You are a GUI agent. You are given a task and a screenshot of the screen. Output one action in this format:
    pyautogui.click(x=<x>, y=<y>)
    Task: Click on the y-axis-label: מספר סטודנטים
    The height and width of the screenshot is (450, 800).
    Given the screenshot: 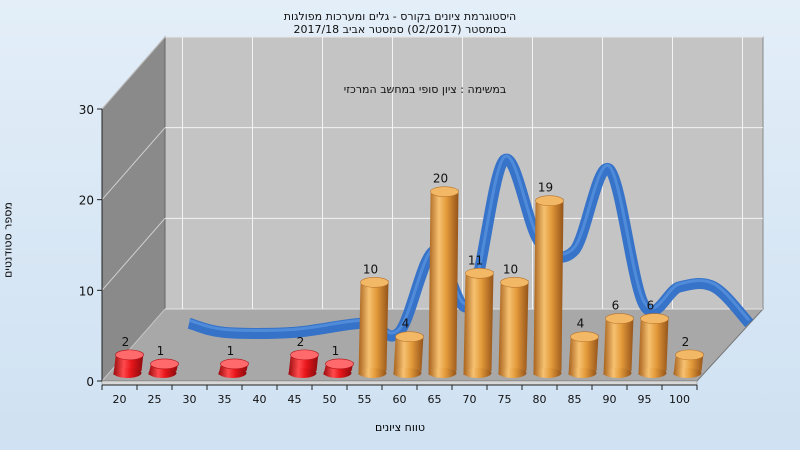 What is the action you would take?
    pyautogui.click(x=8, y=240)
    